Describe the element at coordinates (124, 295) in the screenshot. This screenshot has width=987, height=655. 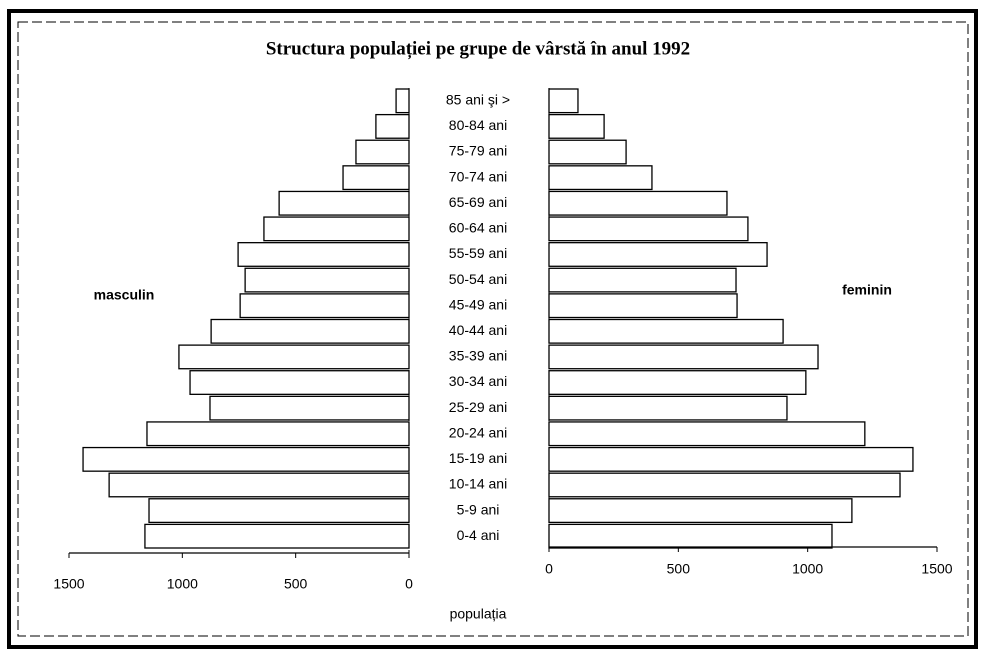
I see `legend-entry: masculin` at that location.